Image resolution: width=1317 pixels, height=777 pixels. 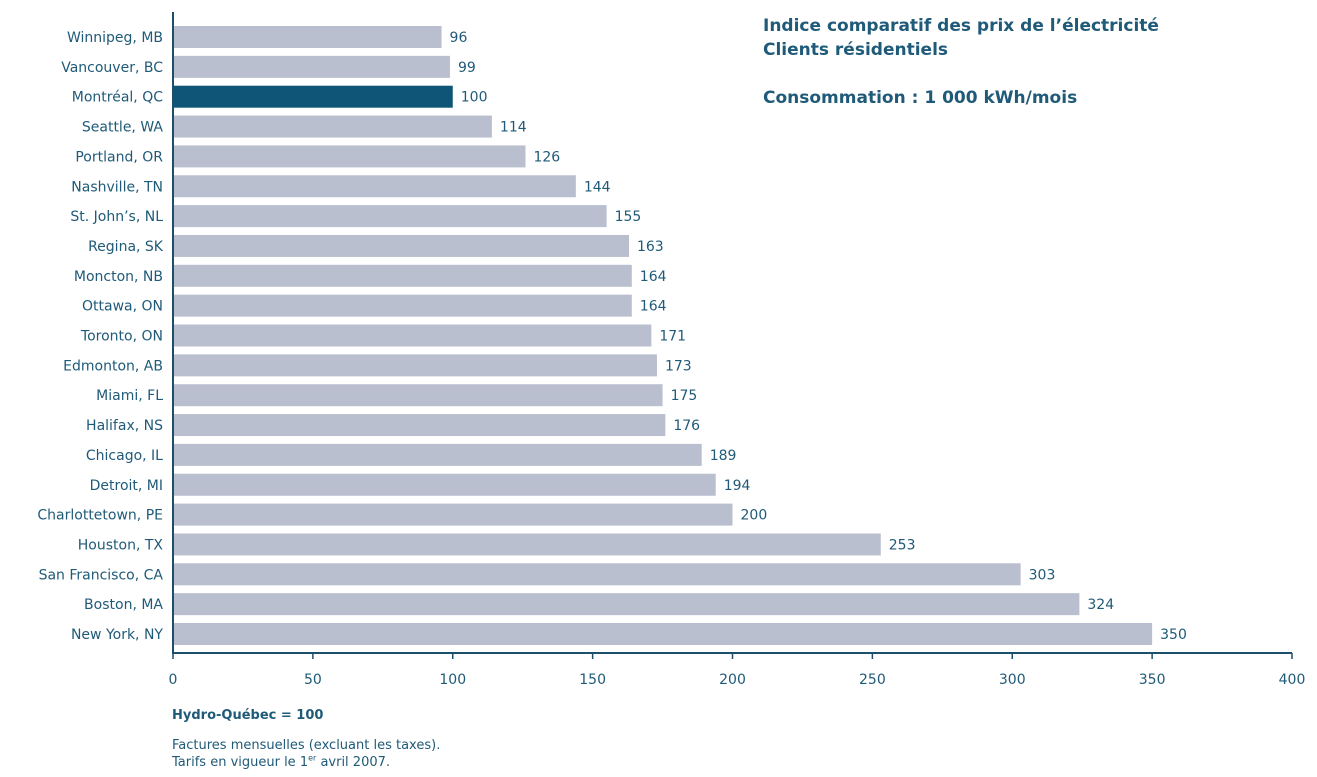 What do you see at coordinates (459, 38) in the screenshot?
I see `data-label: 96` at bounding box center [459, 38].